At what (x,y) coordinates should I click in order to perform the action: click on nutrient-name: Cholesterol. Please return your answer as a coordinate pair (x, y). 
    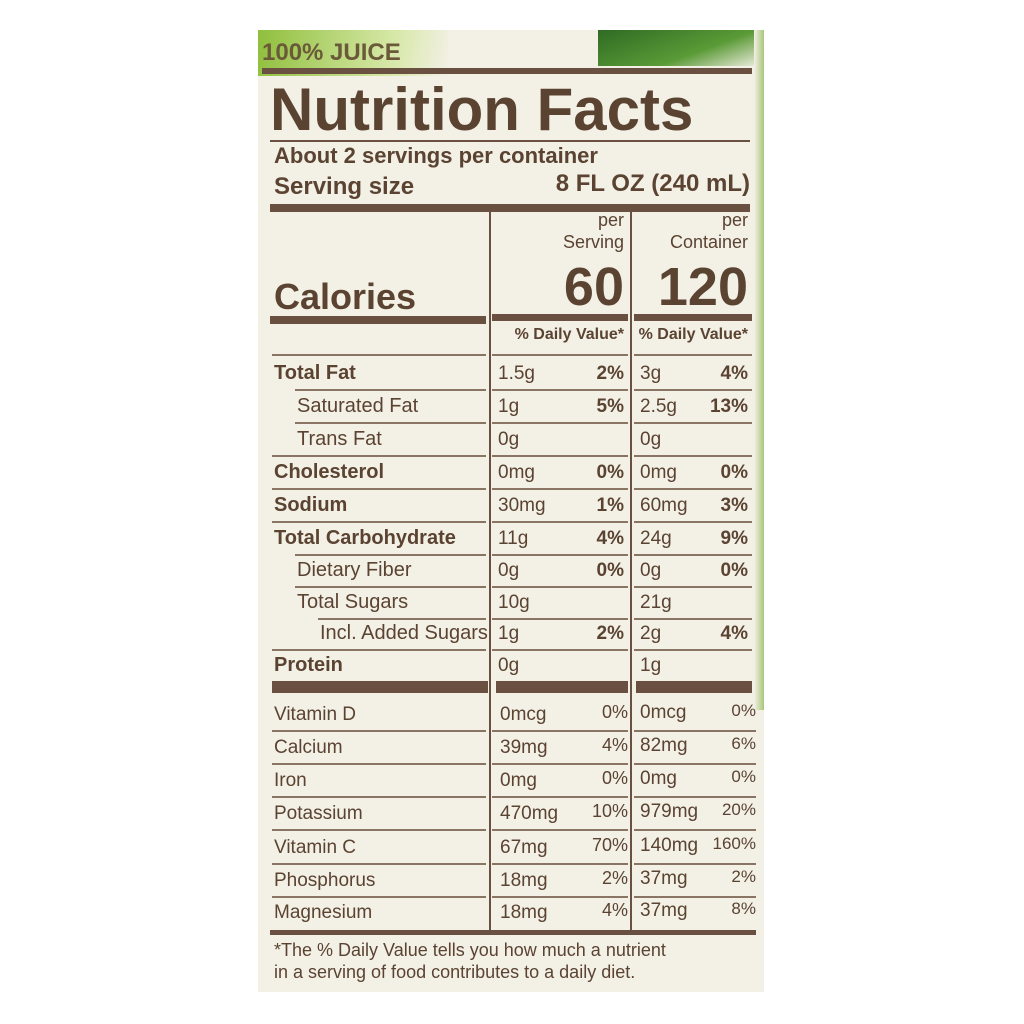
    Looking at the image, I should click on (329, 472).